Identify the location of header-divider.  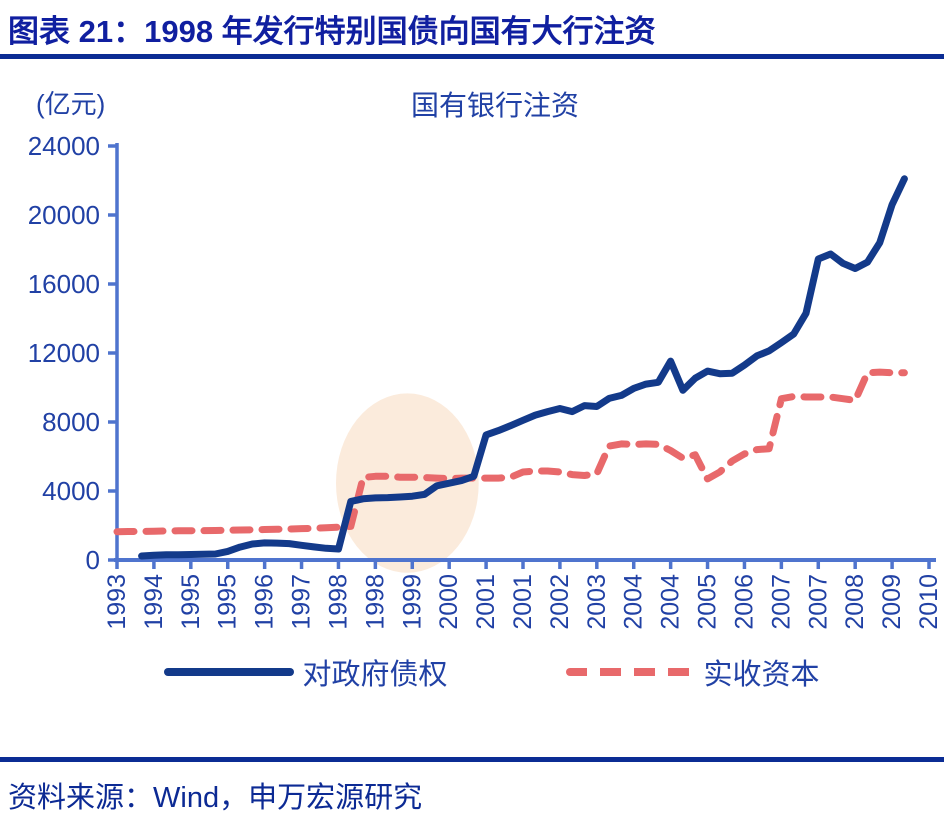
(472, 56).